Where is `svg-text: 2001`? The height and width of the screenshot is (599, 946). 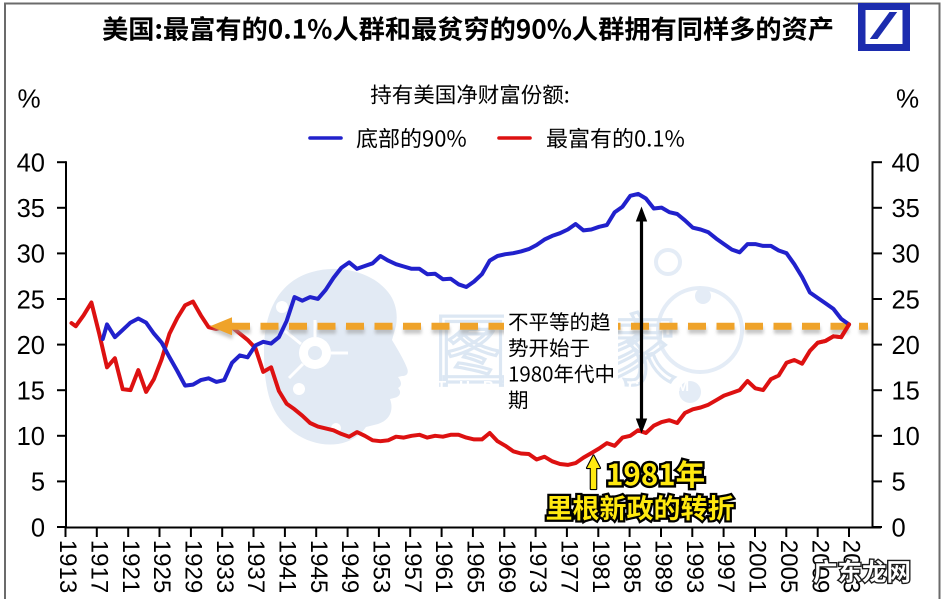
svg-text: 2001 is located at coordinates (757, 566).